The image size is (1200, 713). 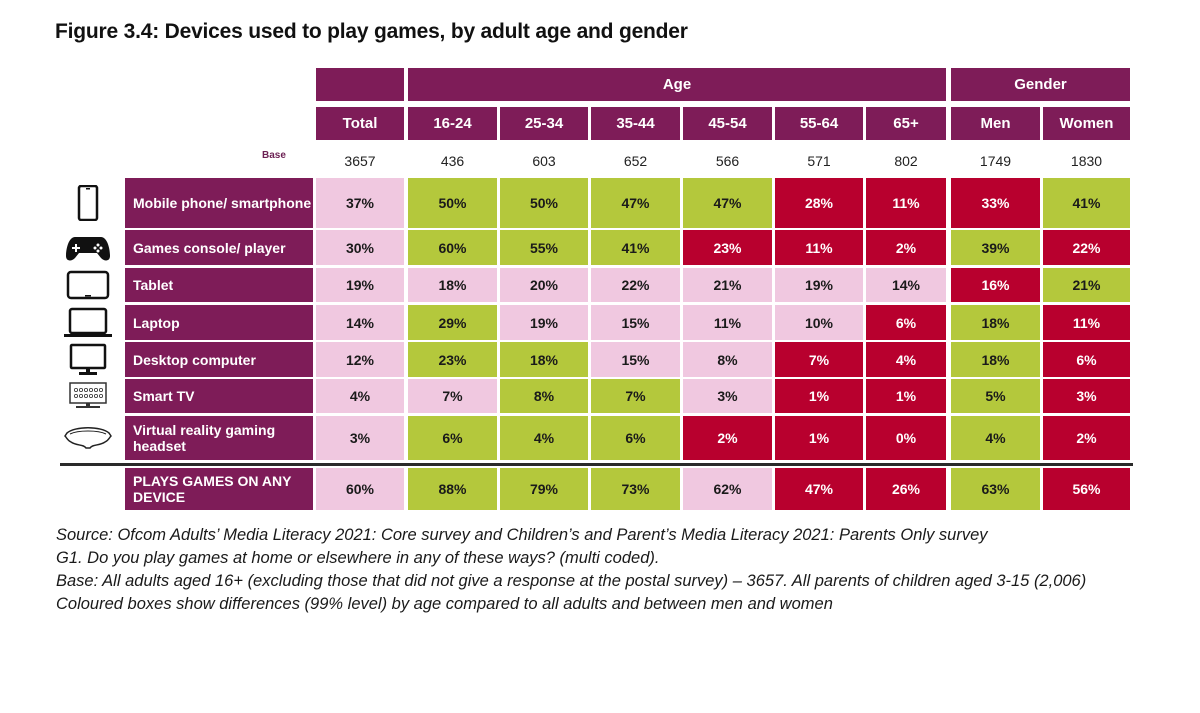 I want to click on value-cell: 10%, so click(x=819, y=322).